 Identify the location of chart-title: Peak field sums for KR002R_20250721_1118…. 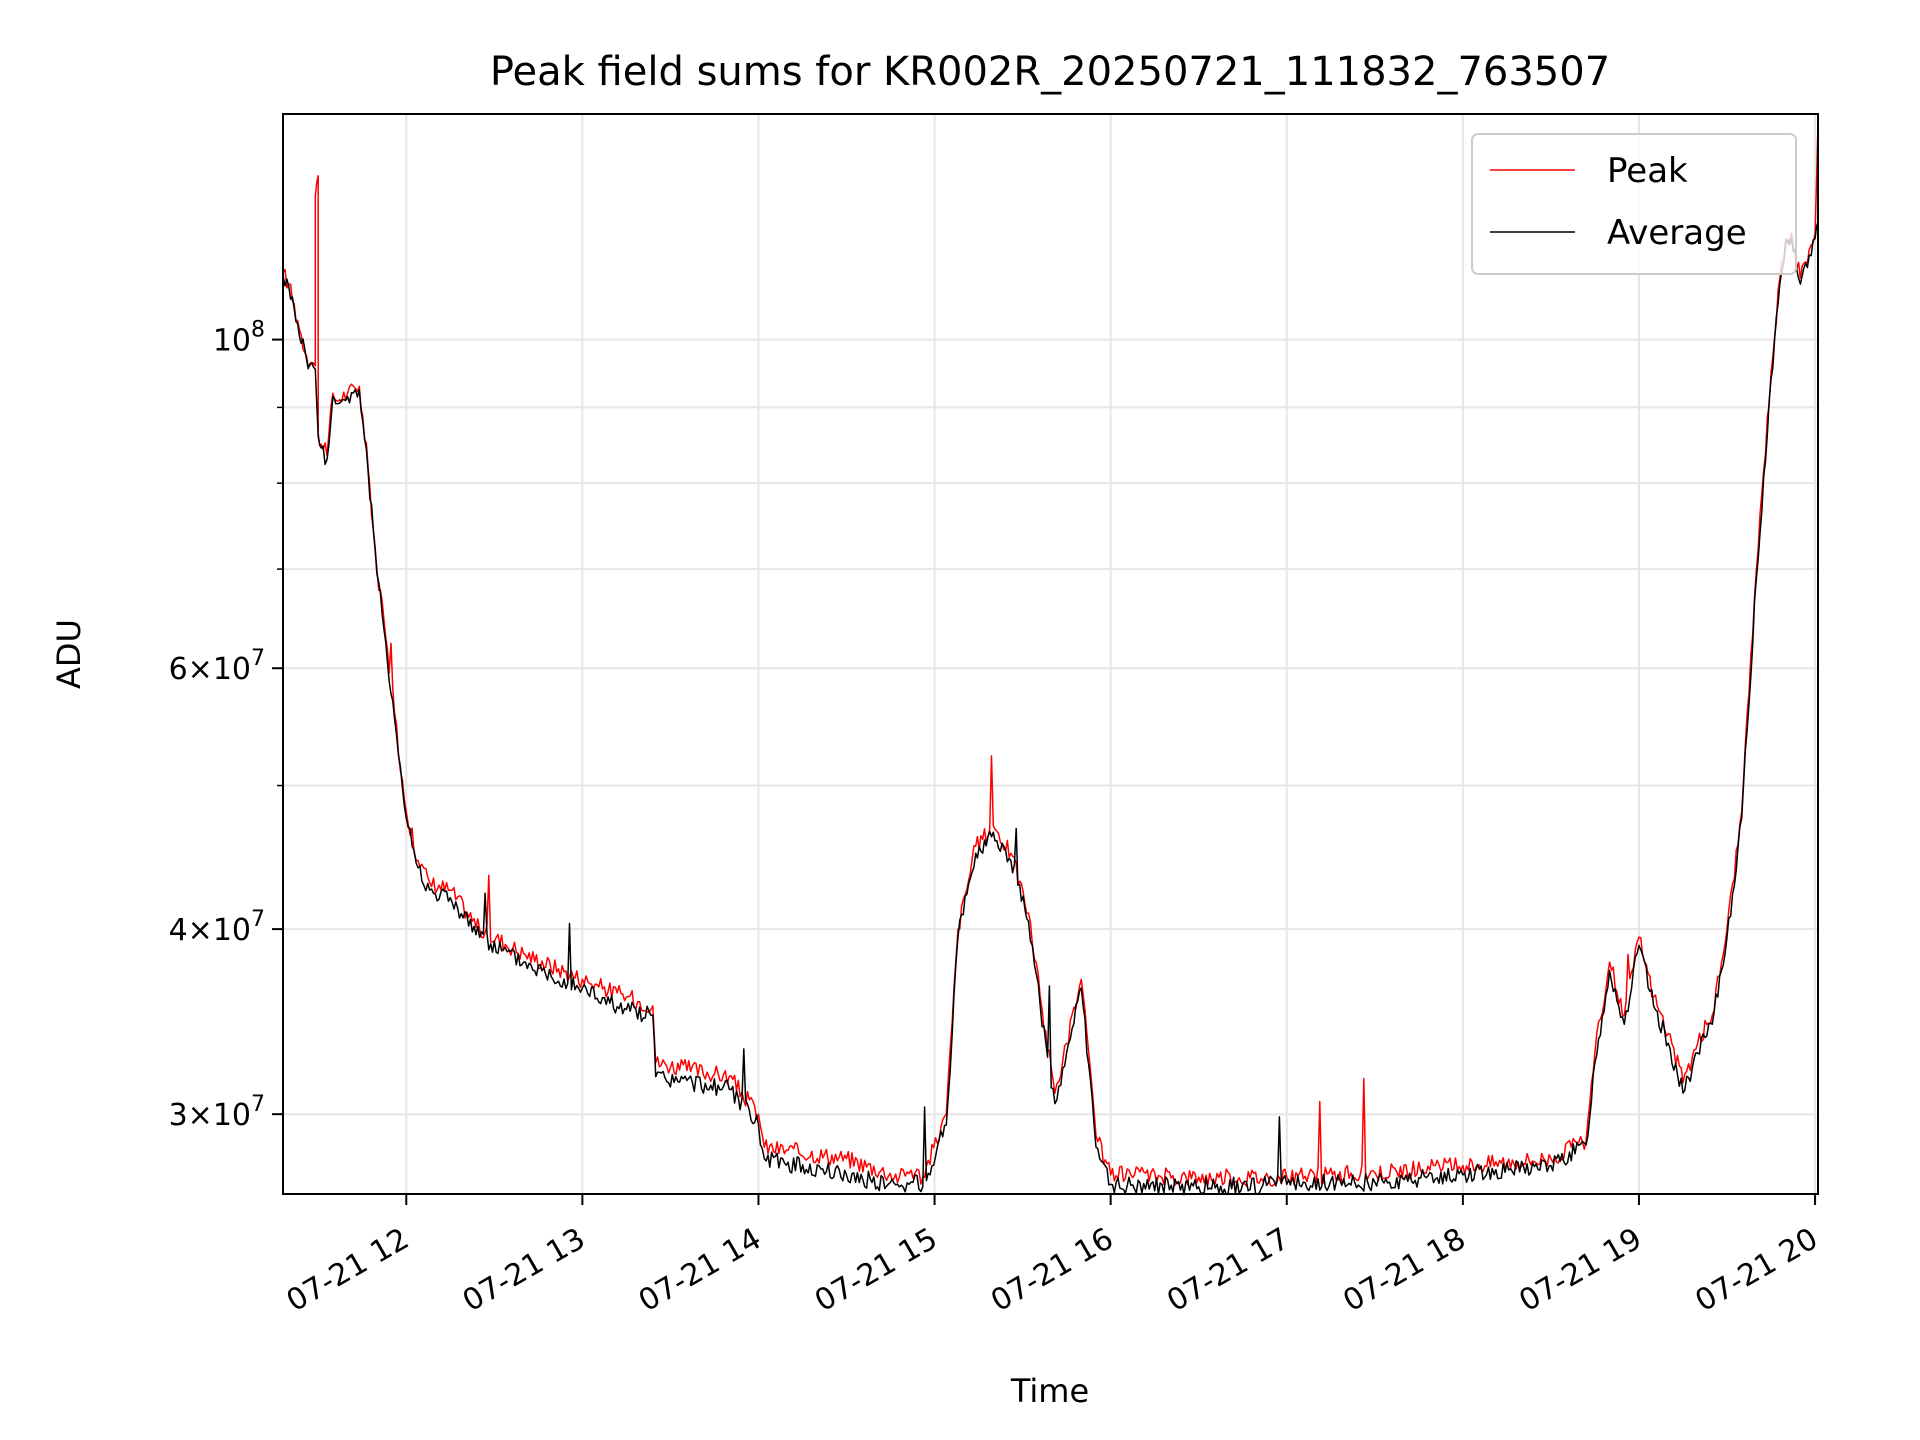
(1050, 72).